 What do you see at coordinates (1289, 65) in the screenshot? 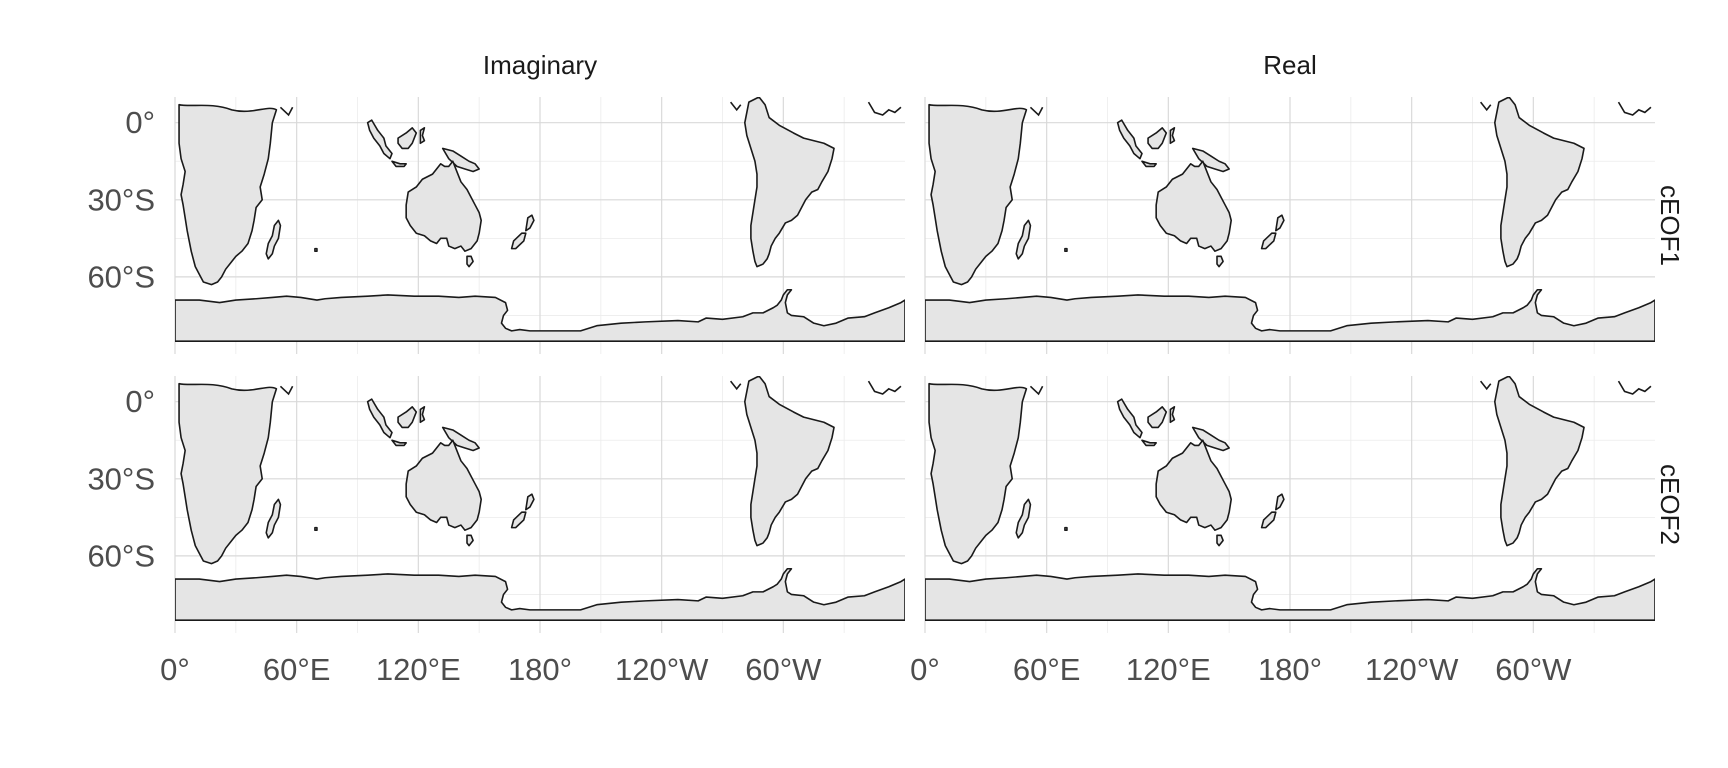
I see `facet-column-label: Real` at bounding box center [1289, 65].